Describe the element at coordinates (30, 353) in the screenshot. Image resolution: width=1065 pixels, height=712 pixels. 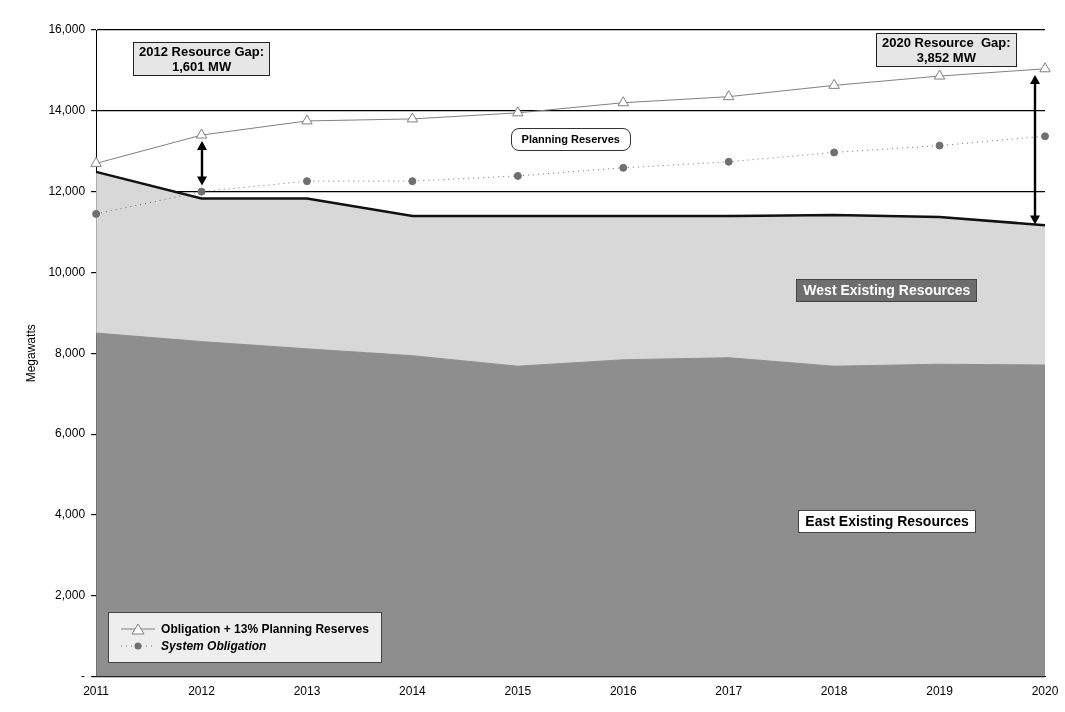
I see `y-axis-title: Megawatts` at that location.